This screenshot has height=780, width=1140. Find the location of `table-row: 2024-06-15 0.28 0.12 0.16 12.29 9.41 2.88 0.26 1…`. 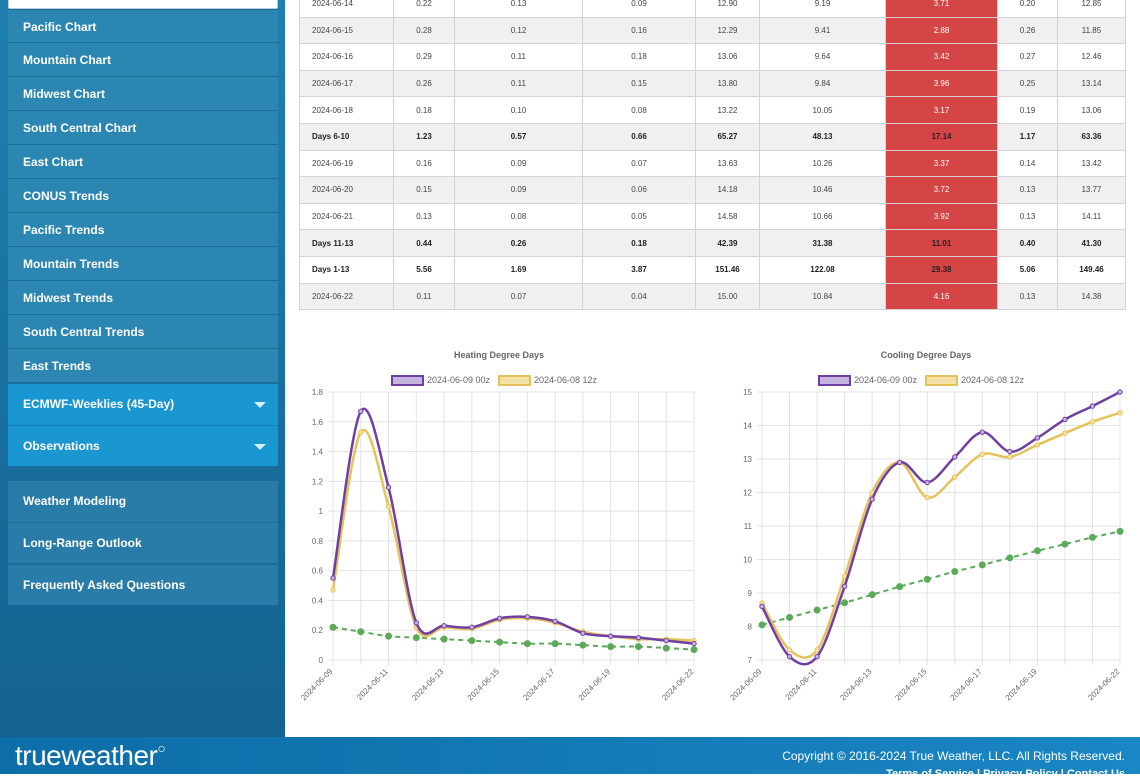

table-row: 2024-06-15 0.28 0.12 0.16 12.29 9.41 2.88 0.26 1… is located at coordinates (712, 30).